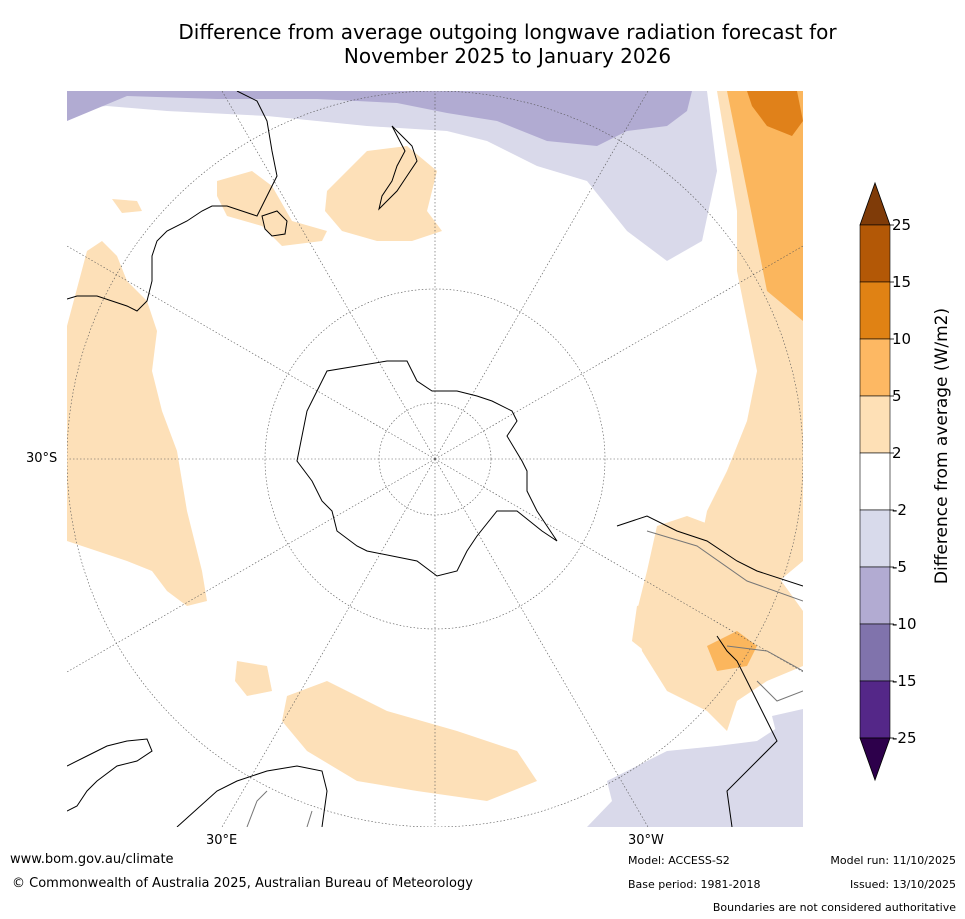  I want to click on lat-circle-60s, so click(435, 459).